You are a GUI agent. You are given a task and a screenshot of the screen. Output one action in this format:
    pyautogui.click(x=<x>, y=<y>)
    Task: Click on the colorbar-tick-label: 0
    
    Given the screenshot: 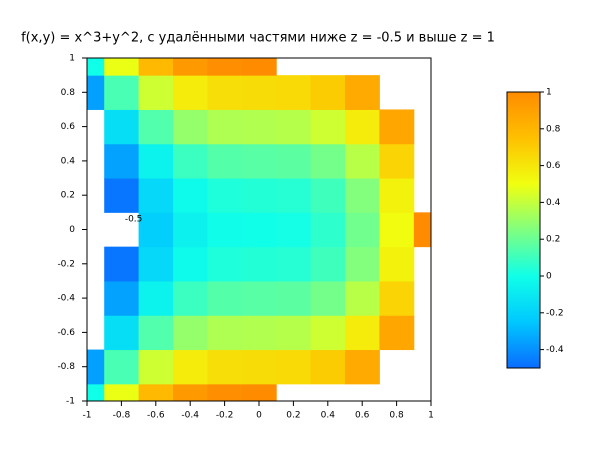 What is the action you would take?
    pyautogui.click(x=549, y=277)
    